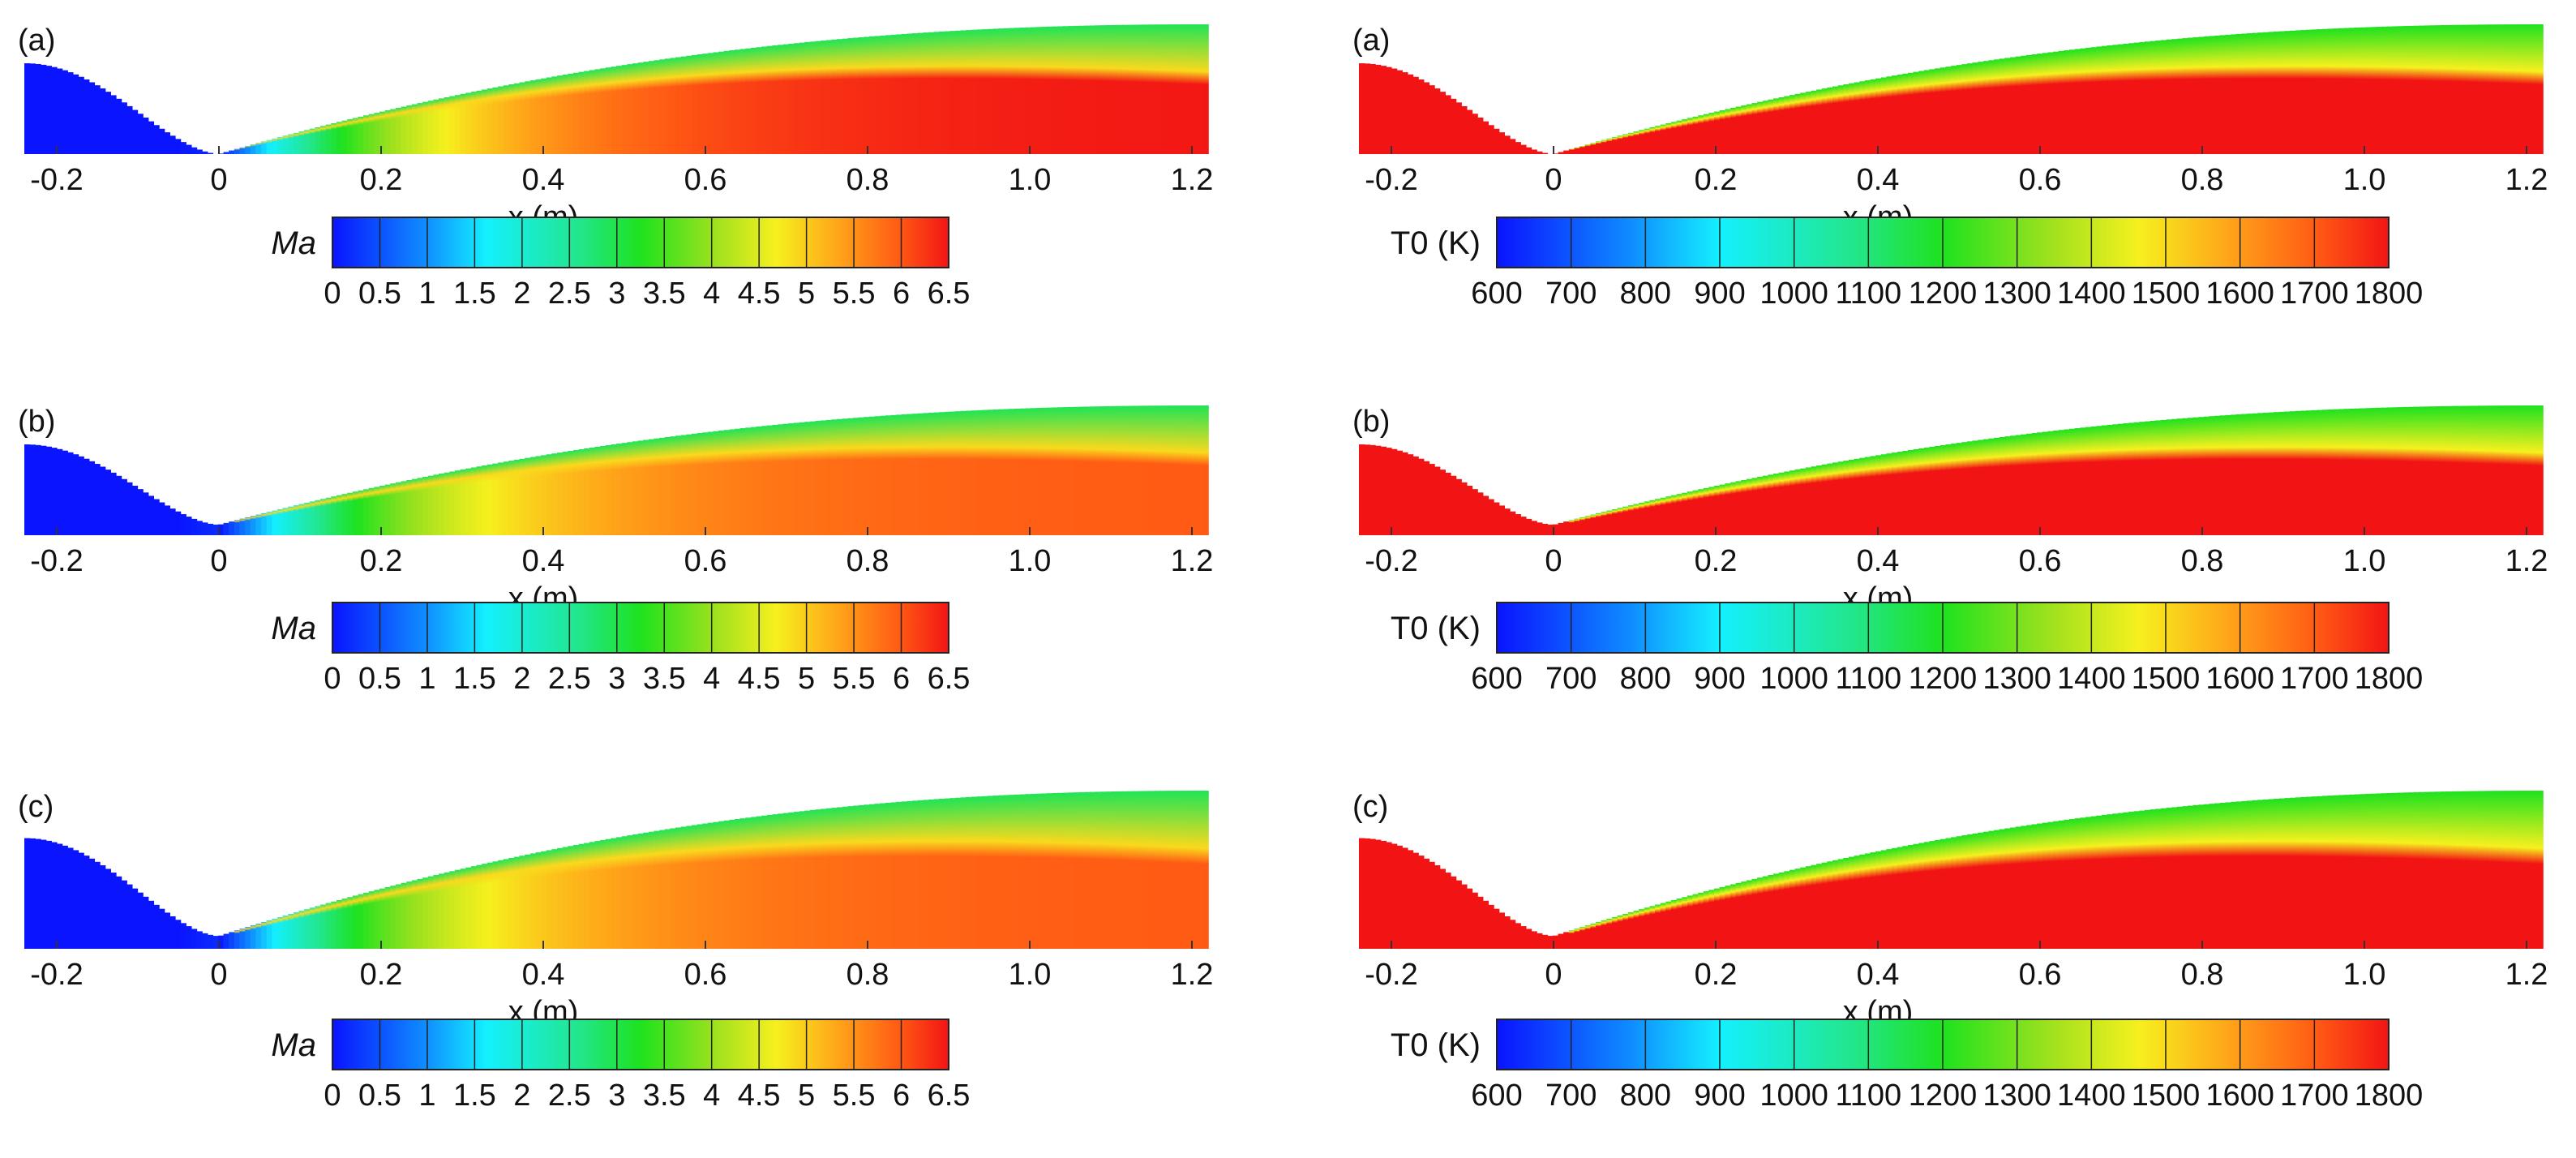  I want to click on colorbar-label: Ma, so click(293, 243).